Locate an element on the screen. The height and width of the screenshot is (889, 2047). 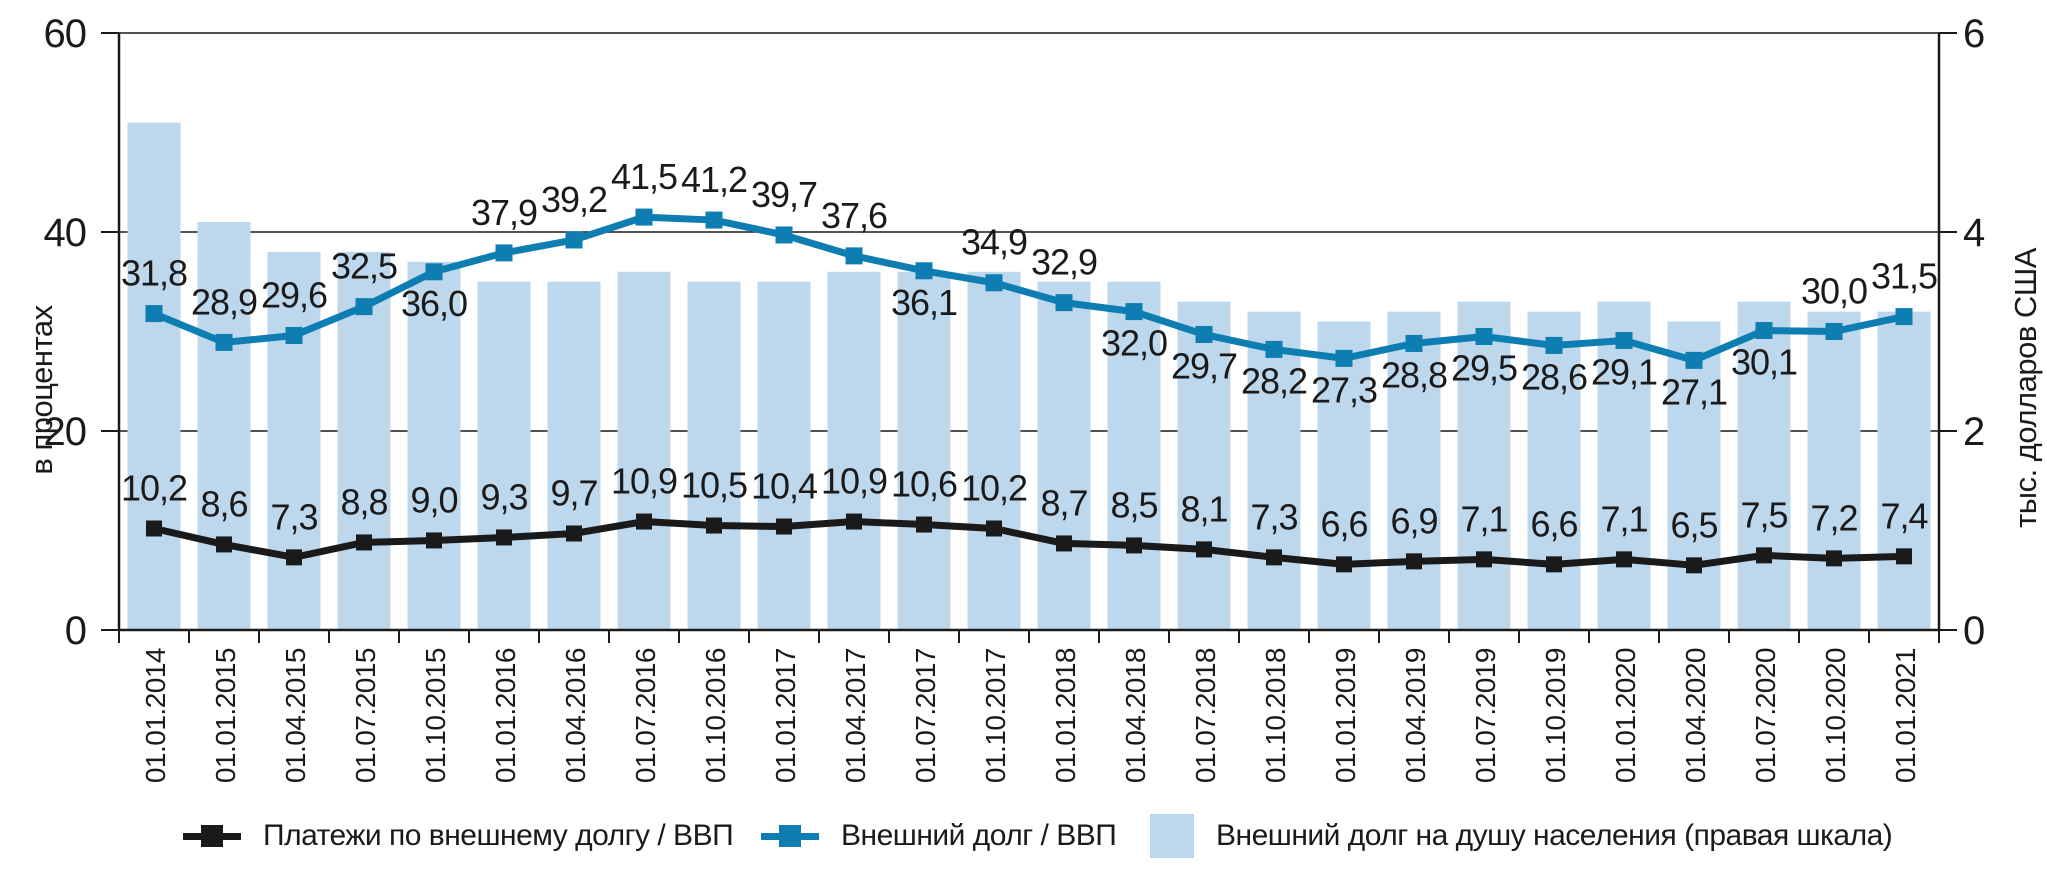
value-label: 8,1 is located at coordinates (1203, 508).